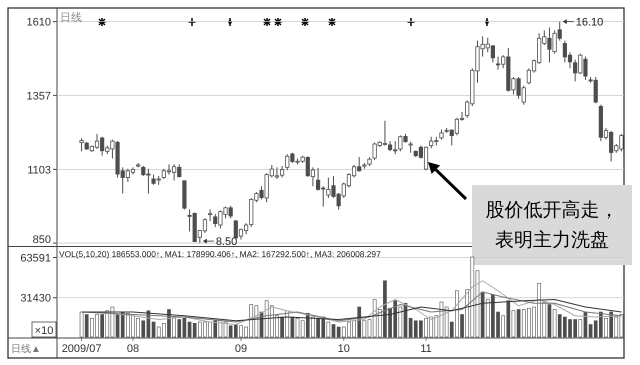 This screenshot has height=365, width=640. I want to click on x-tick-label: 10, so click(344, 349).